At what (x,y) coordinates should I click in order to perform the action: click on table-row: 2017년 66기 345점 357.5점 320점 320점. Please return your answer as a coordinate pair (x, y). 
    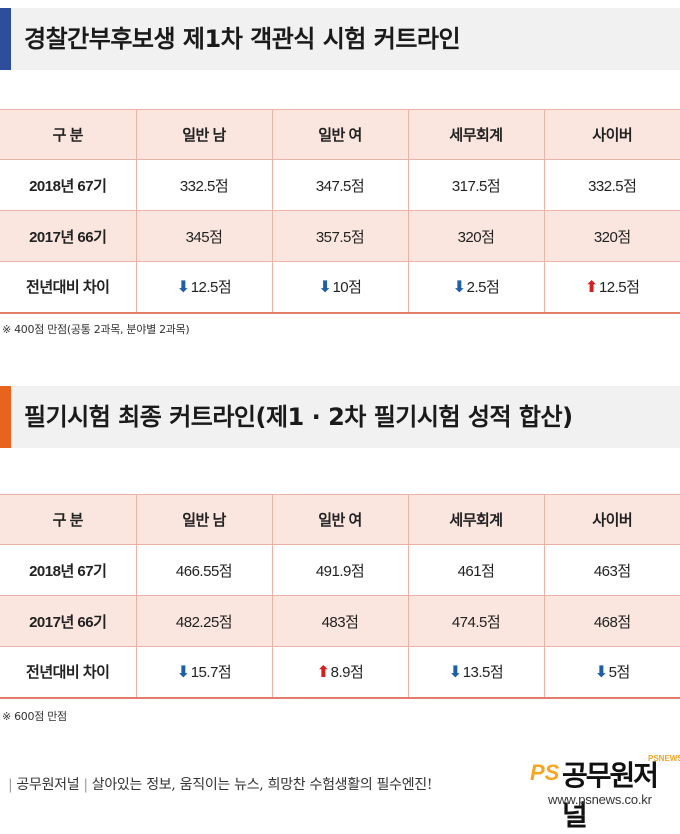
    Looking at the image, I should click on (340, 236).